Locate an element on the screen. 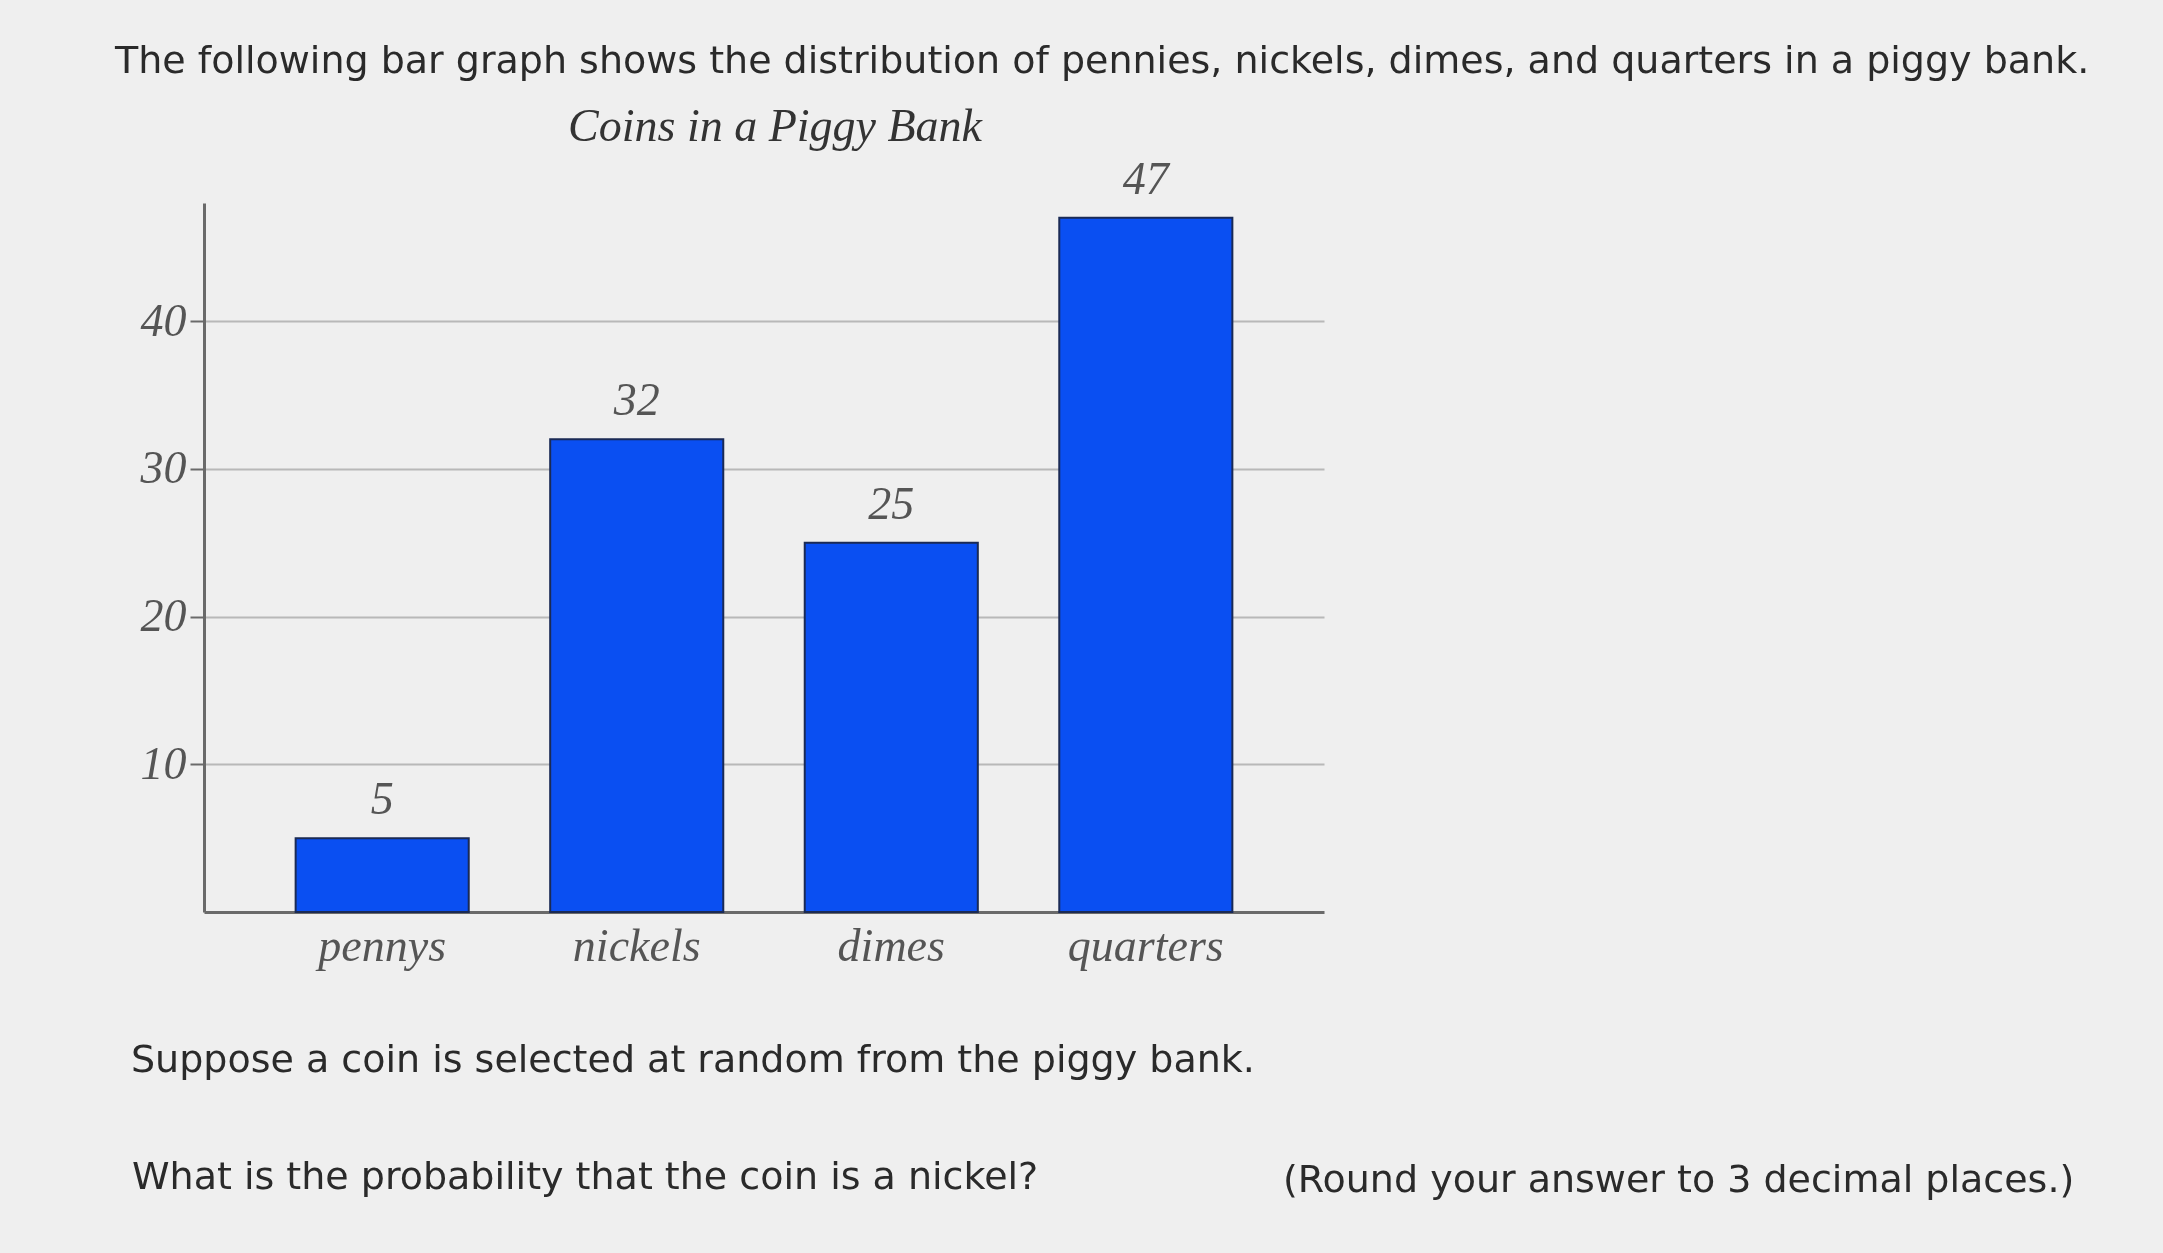 This screenshot has height=1253, width=2163. x-tick-label: dimes is located at coordinates (891, 945).